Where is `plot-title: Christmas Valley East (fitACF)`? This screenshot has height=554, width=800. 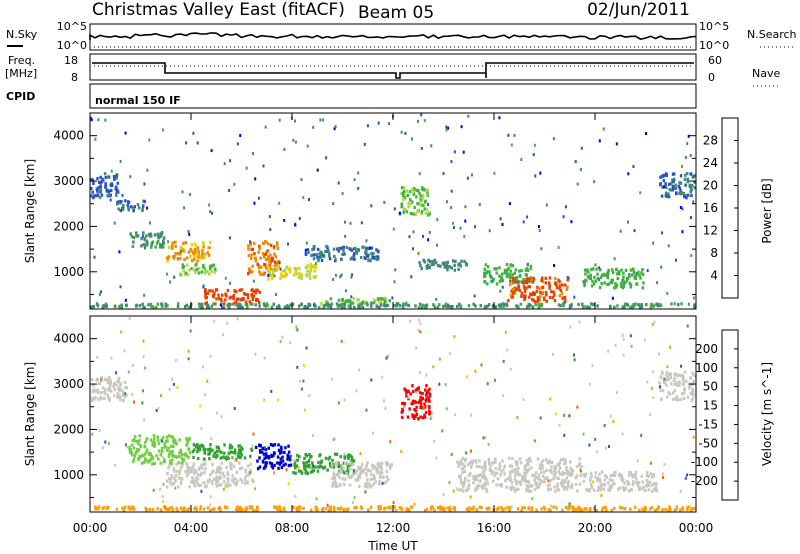
plot-title: Christmas Valley East (fitACF) is located at coordinates (218, 10).